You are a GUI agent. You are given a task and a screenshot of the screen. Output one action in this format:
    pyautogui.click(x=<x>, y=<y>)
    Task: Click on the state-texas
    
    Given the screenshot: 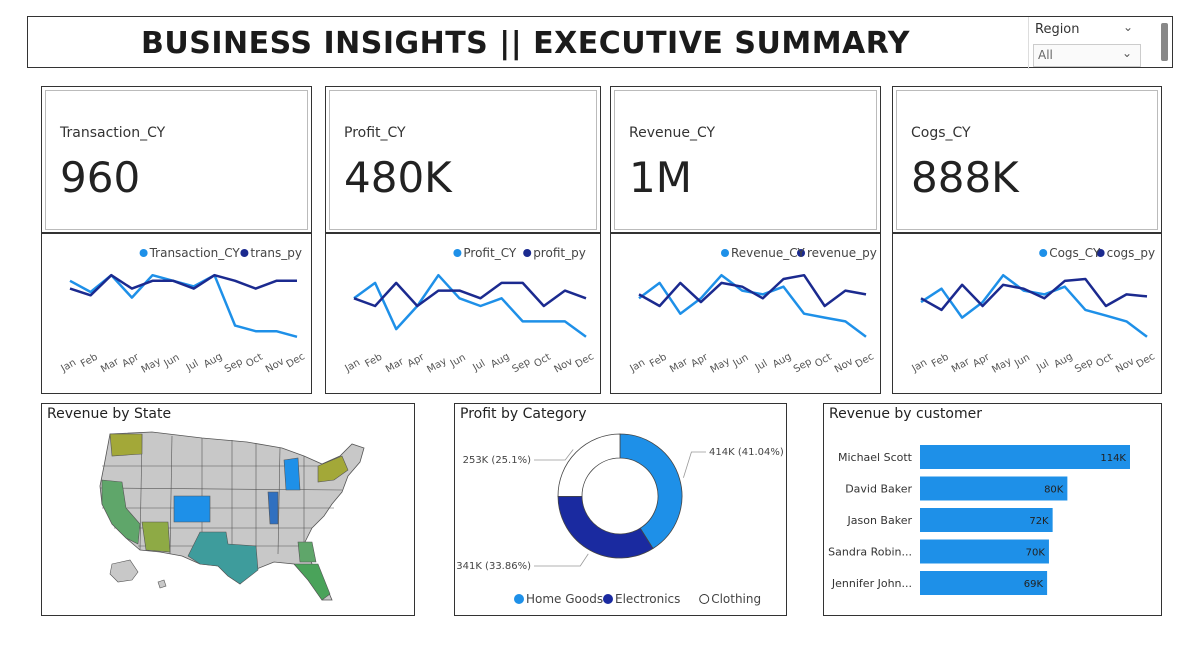 What is the action you would take?
    pyautogui.click(x=223, y=558)
    